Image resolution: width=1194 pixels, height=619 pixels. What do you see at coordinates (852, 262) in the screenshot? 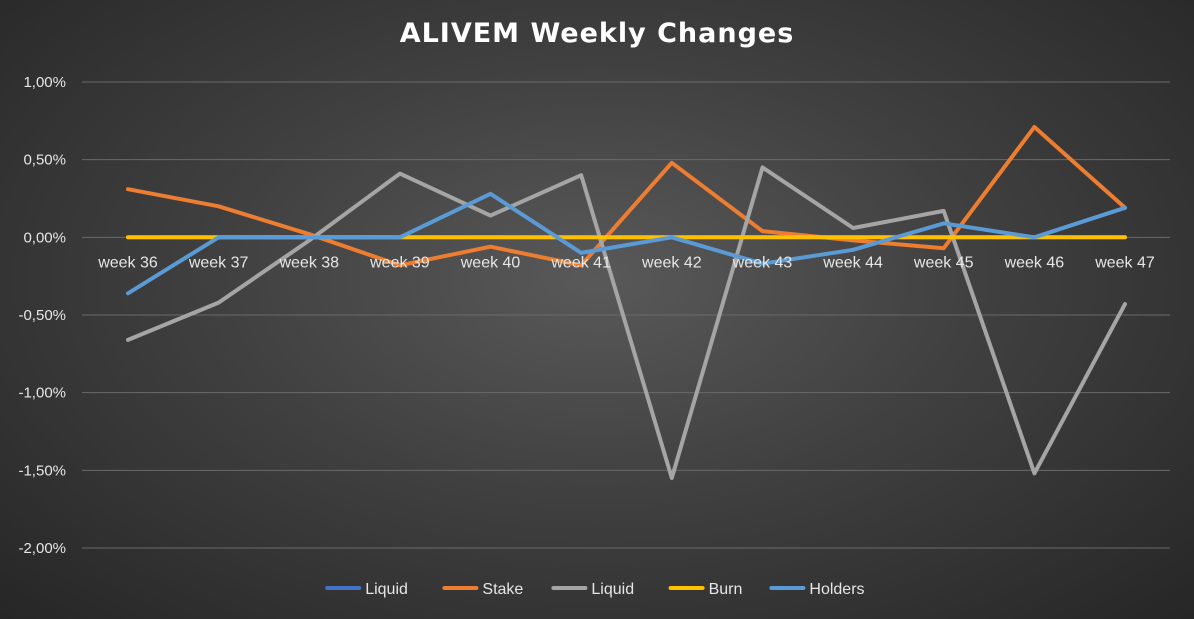
I see `x-tick-label: week 44` at bounding box center [852, 262].